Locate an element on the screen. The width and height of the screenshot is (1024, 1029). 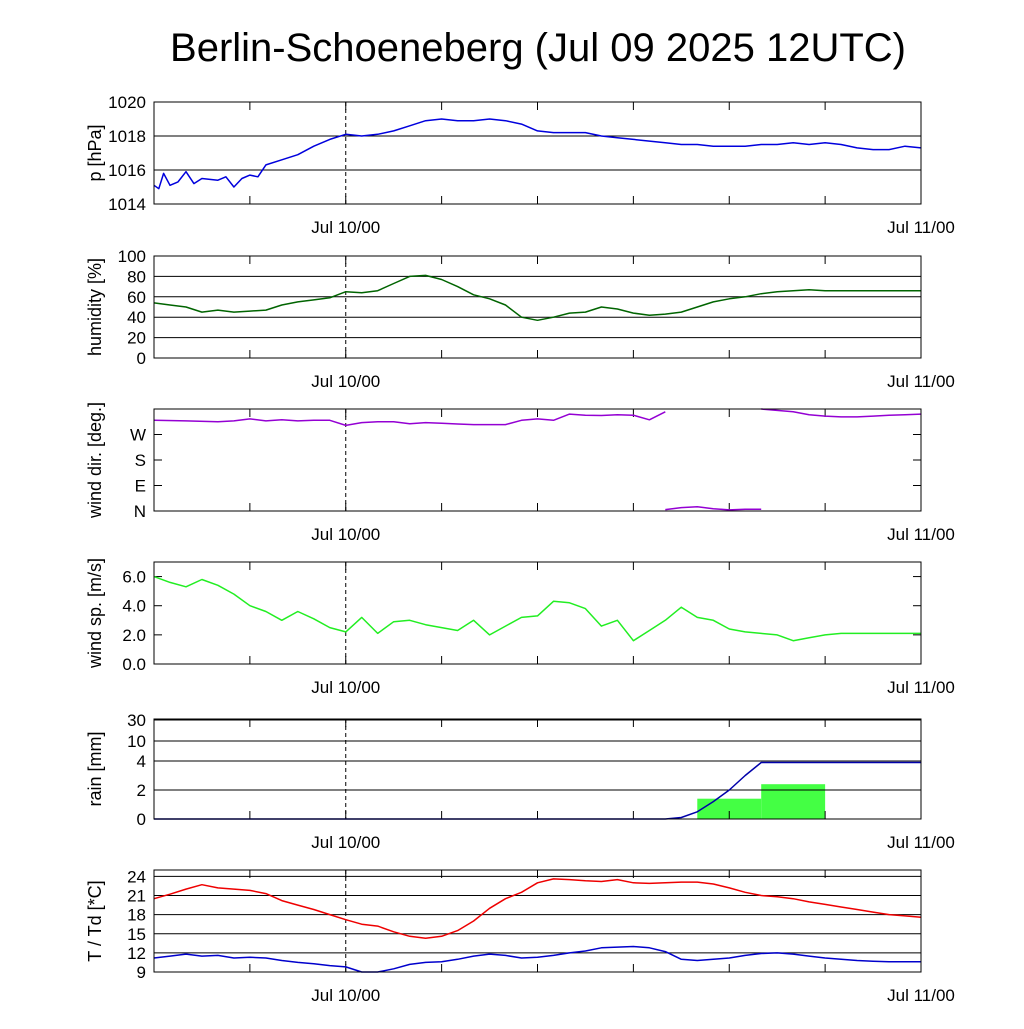
y-tick-label: 21 is located at coordinates (136, 896).